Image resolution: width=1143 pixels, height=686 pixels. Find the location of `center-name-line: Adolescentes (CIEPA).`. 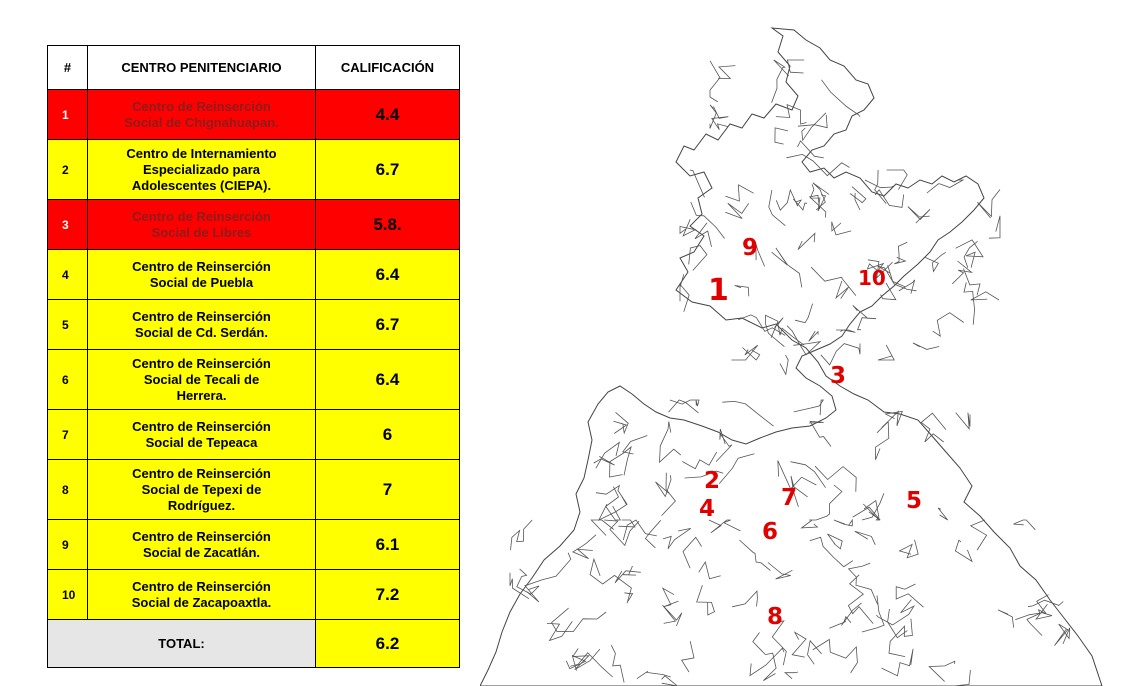

center-name-line: Adolescentes (CIEPA). is located at coordinates (201, 185).